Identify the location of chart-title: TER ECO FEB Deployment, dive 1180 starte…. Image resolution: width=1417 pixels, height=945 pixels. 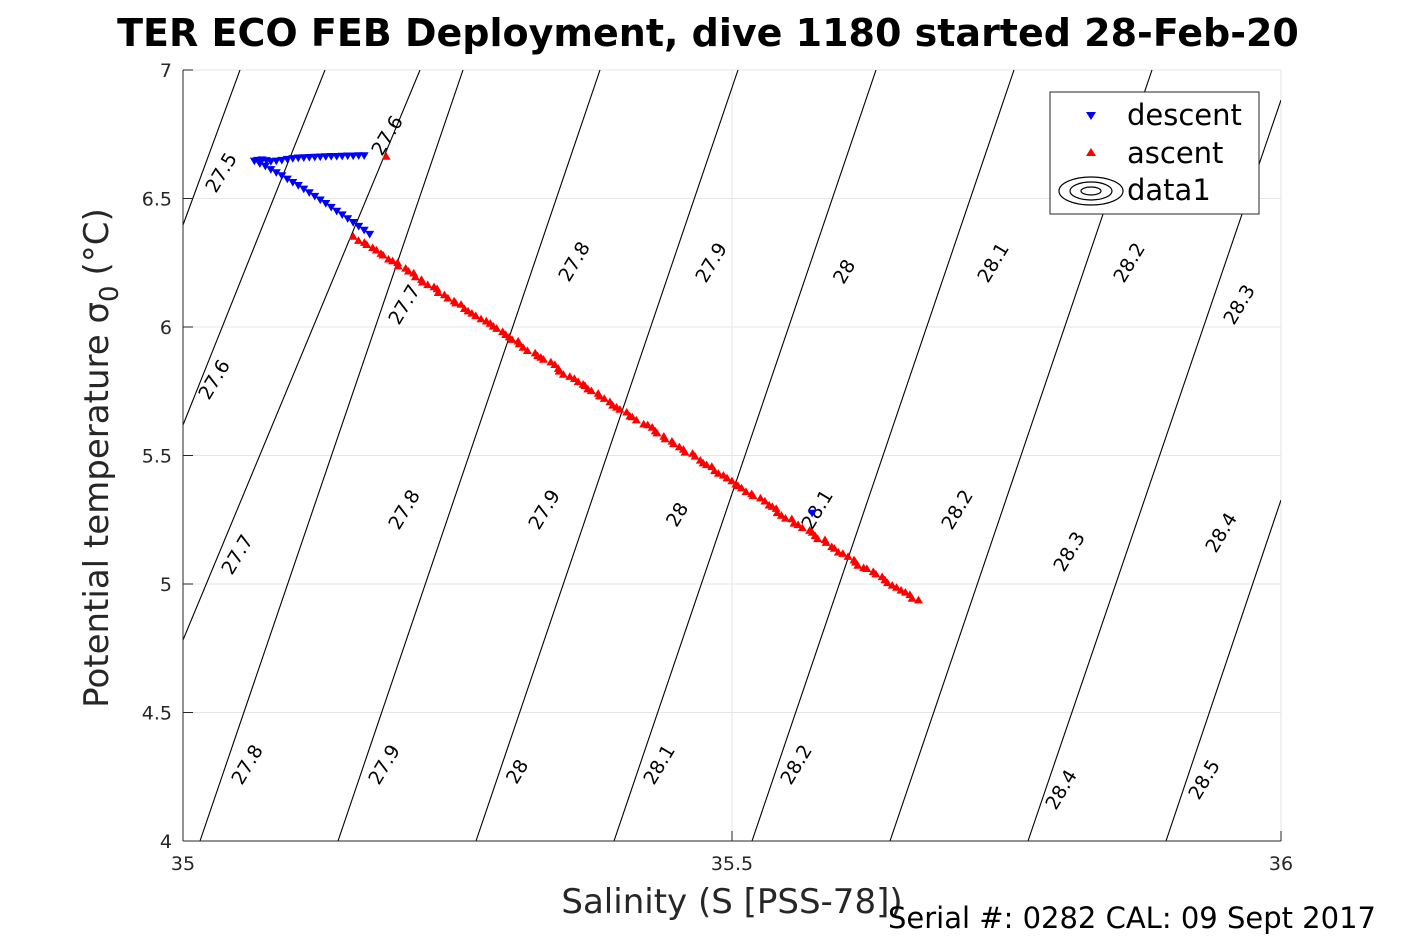
(708, 33).